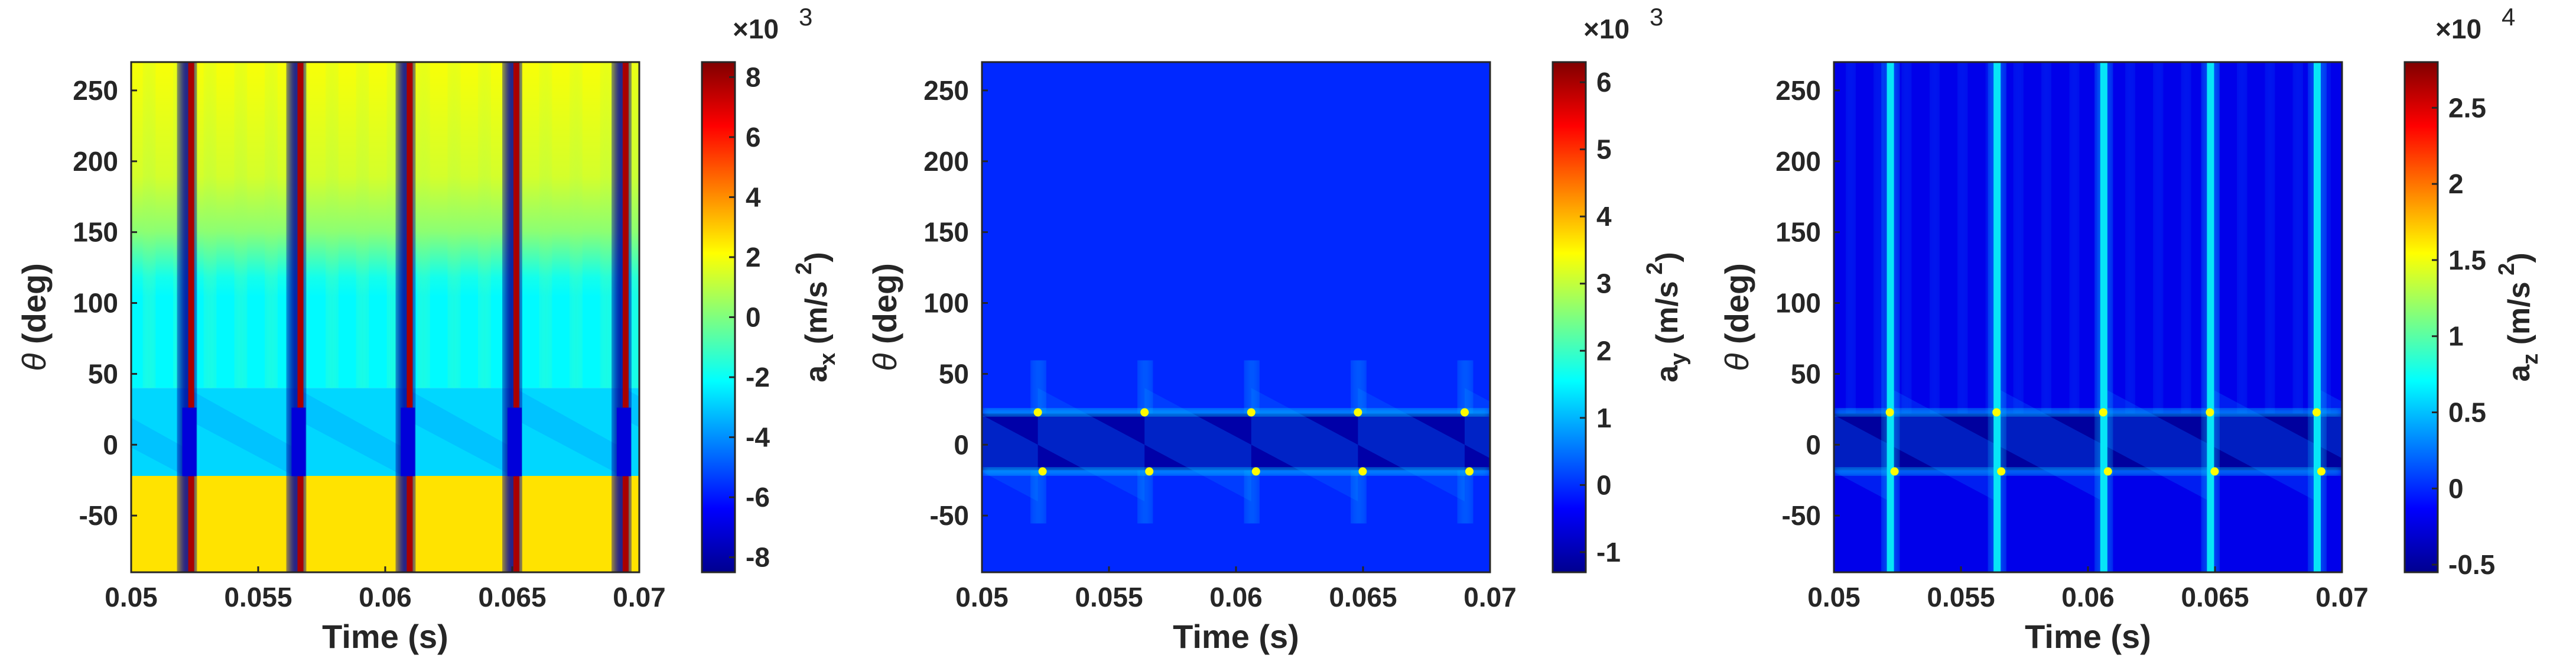 This screenshot has height=671, width=2576. Describe the element at coordinates (1656, 17) in the screenshot. I see `colorbar-multiplier-exponent: 3` at that location.